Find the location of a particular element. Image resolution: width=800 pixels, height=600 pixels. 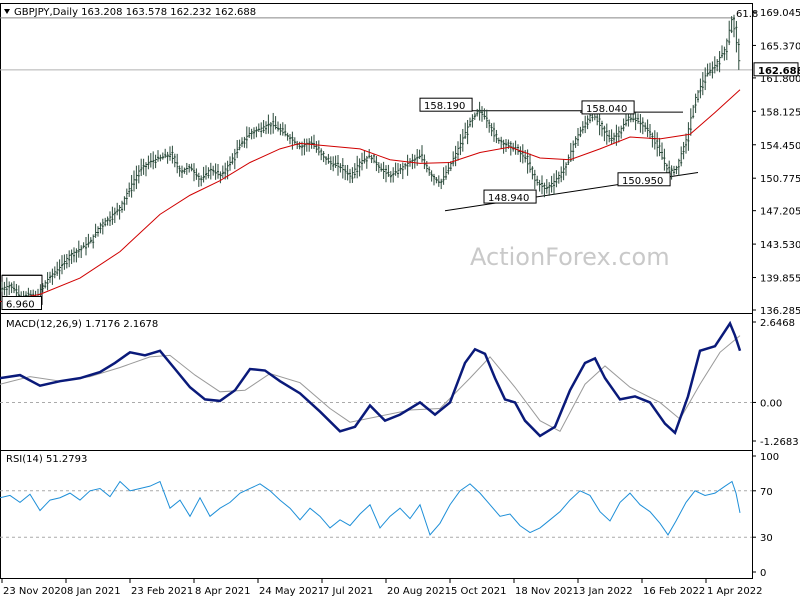

x-tick-label: 8 Apr 2021 is located at coordinates (222, 591).